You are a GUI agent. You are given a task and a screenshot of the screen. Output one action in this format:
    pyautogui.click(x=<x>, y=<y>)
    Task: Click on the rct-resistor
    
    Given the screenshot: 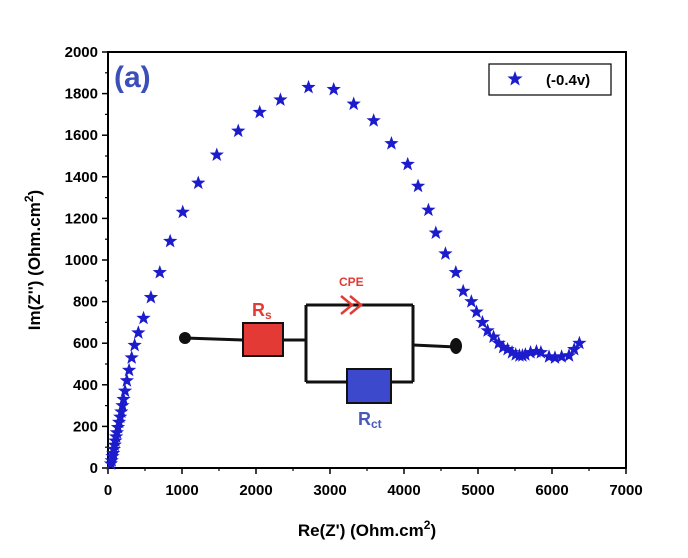 What is the action you would take?
    pyautogui.click(x=369, y=386)
    